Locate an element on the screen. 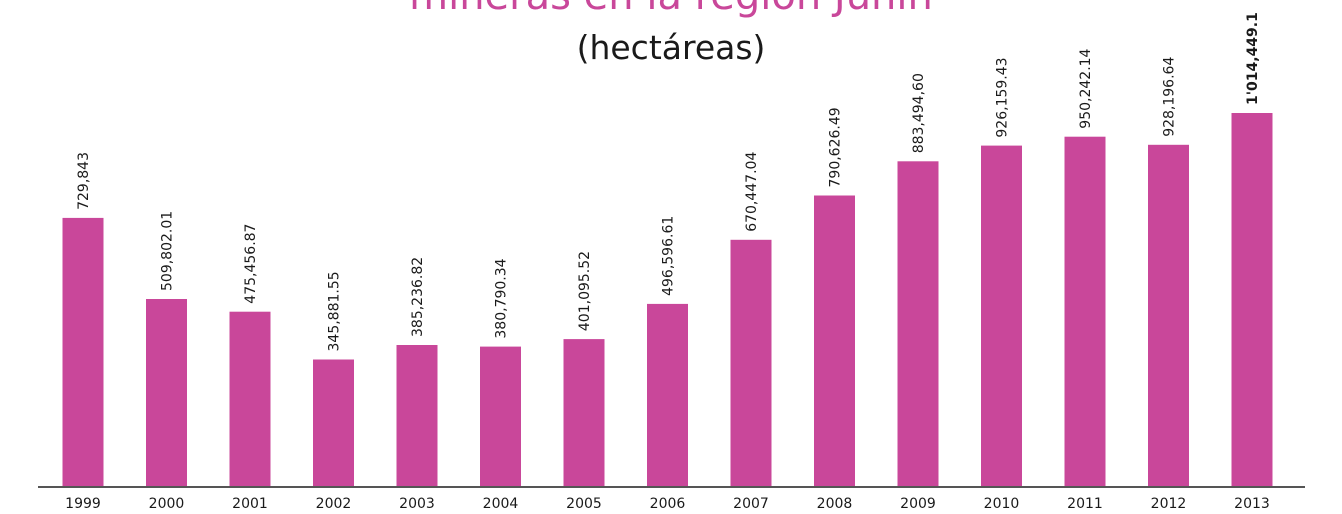 The height and width of the screenshot is (514, 1342). x-tick-label: 2009 is located at coordinates (918, 504).